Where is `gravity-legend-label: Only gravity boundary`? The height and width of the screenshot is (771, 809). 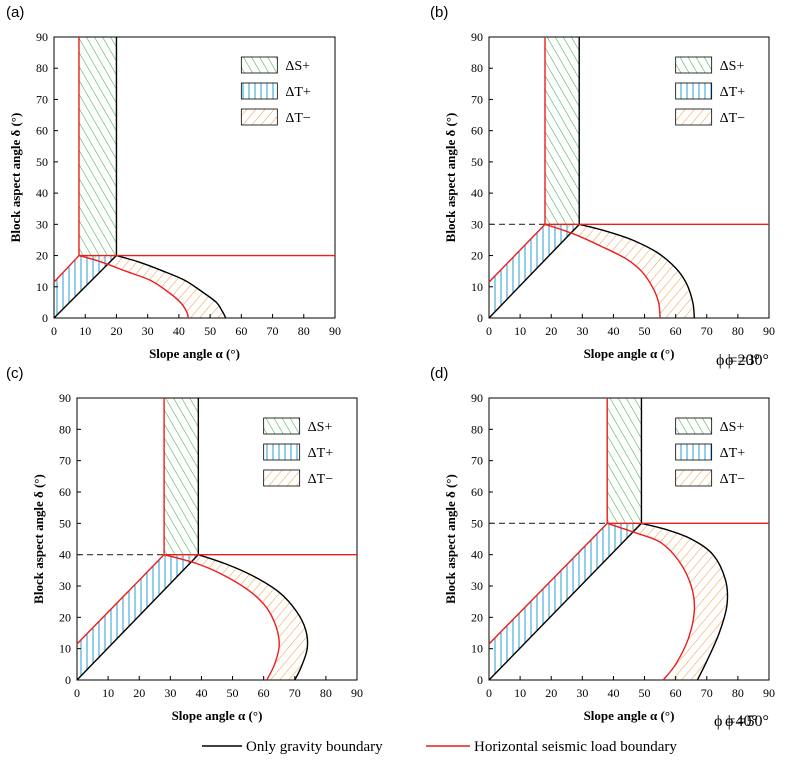 gravity-legend-label: Only gravity boundary is located at coordinates (314, 747).